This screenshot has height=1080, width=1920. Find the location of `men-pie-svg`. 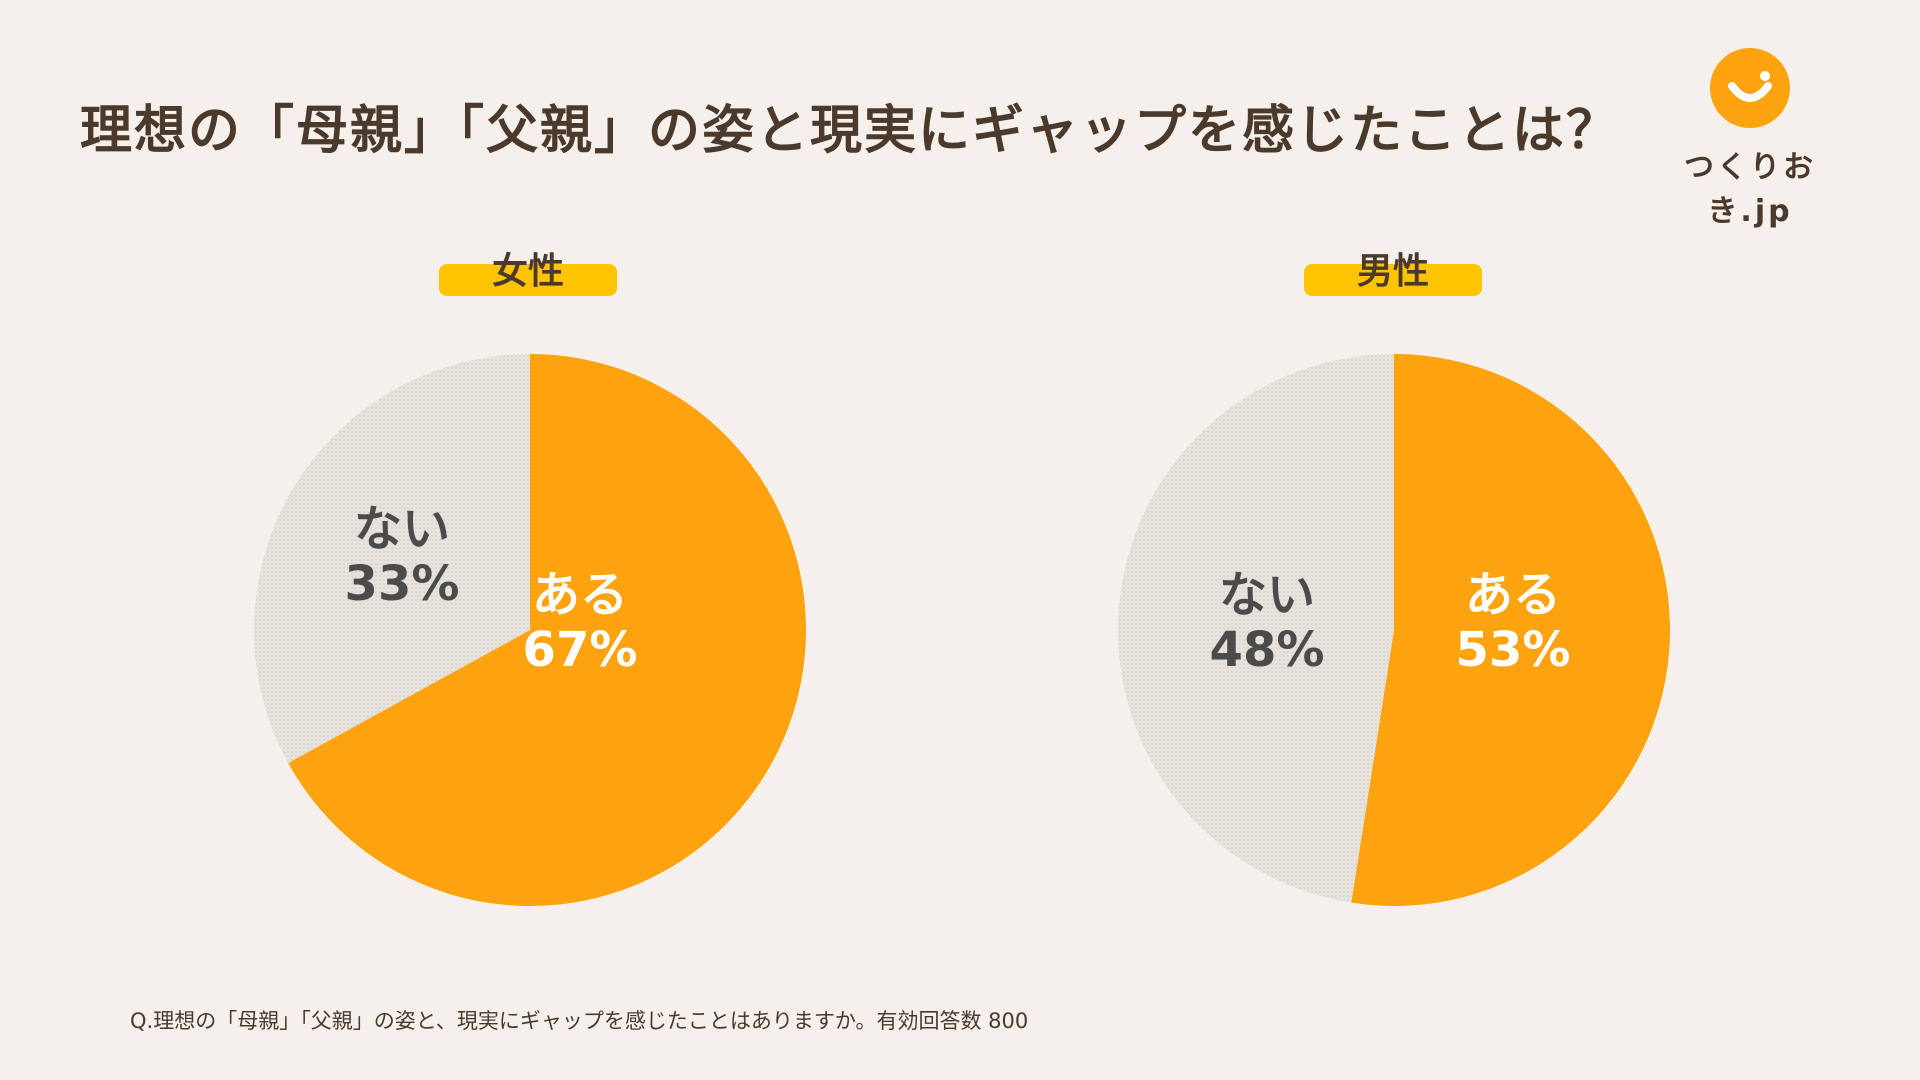

men-pie-svg is located at coordinates (1393, 630).